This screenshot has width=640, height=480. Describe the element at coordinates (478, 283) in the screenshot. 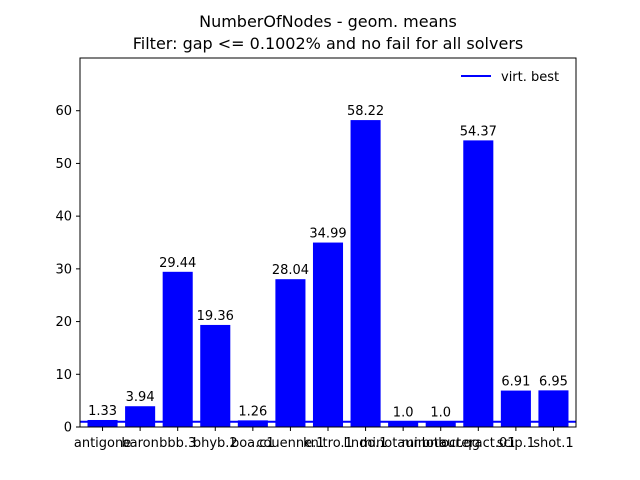

I see `bar-octeract.01` at that location.